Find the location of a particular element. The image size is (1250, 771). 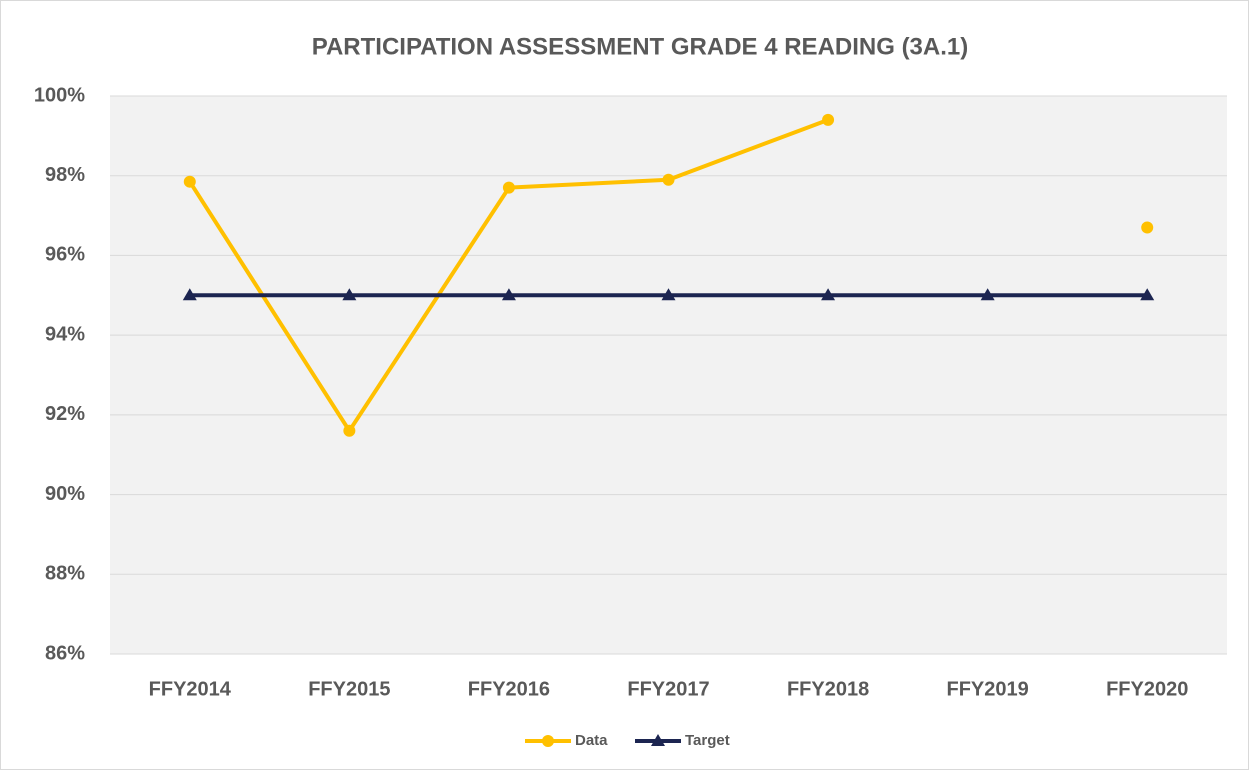

y-tick-label: 96% is located at coordinates (65, 255).